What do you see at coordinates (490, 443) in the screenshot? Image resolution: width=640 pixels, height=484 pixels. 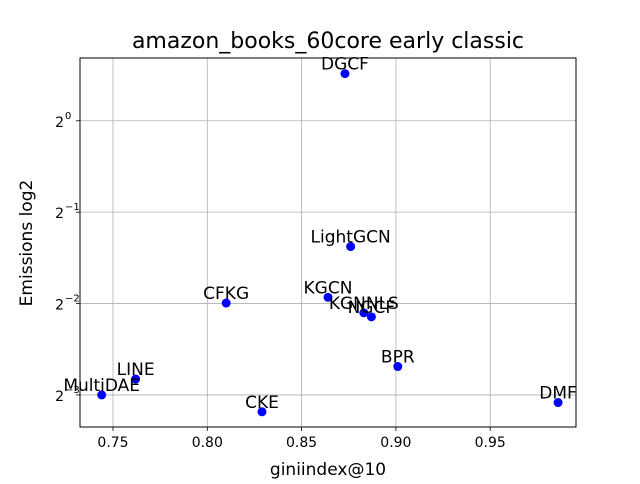 I see `x-tick-label: 0.95` at bounding box center [490, 443].